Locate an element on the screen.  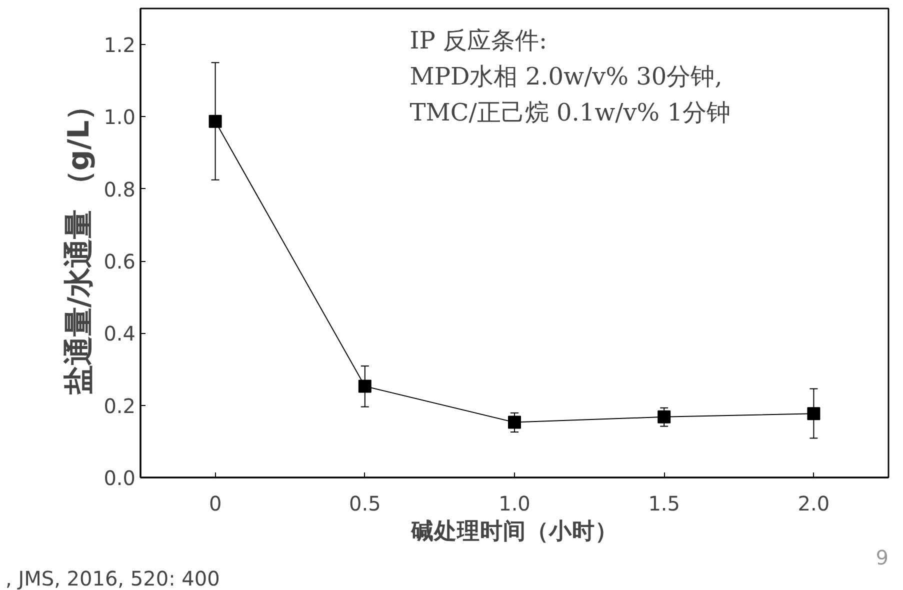
y-tick-label: 1.2 is located at coordinates (120, 45).